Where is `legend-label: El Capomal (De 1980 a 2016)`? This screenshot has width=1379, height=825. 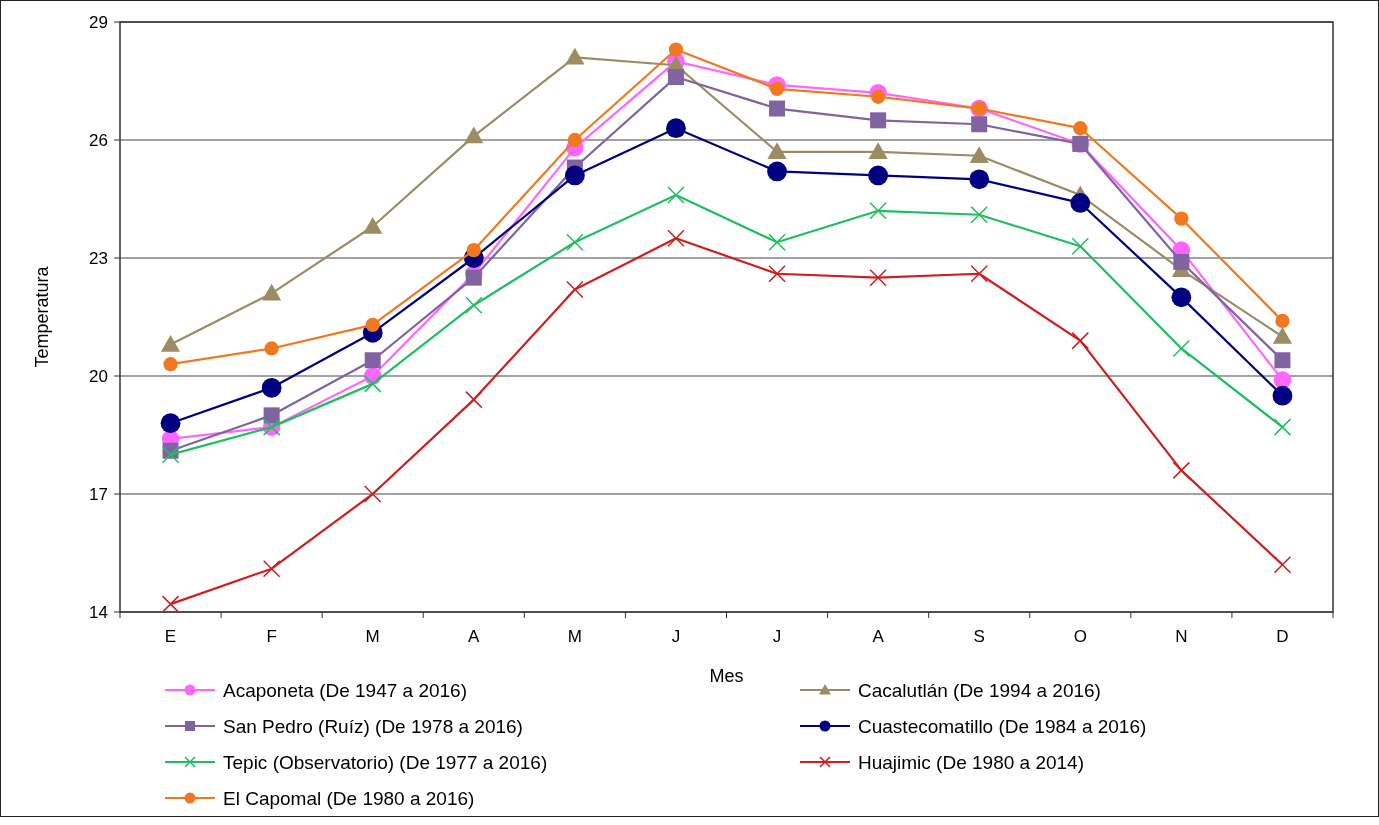
legend-label: El Capomal (De 1980 a 2016) is located at coordinates (349, 798).